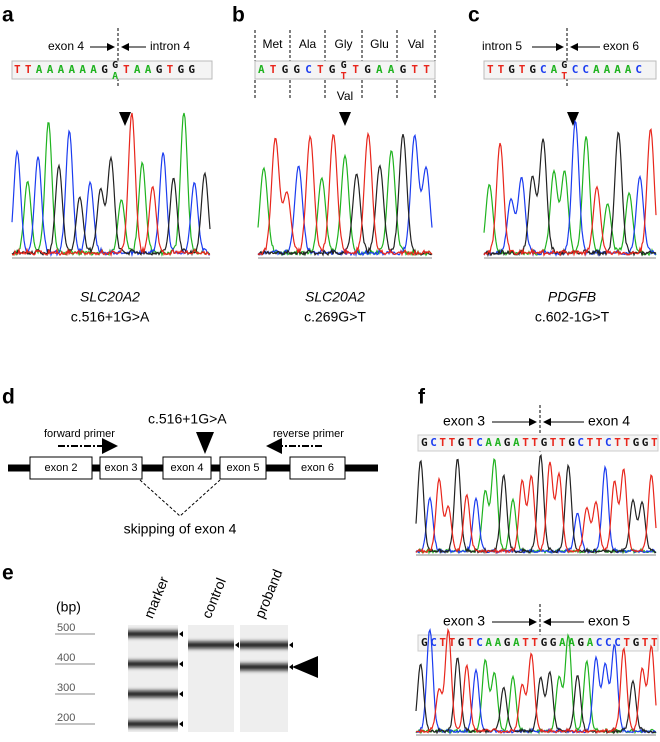 The image size is (660, 742). What do you see at coordinates (422, 397) in the screenshot?
I see `panel-label: f` at bounding box center [422, 397].